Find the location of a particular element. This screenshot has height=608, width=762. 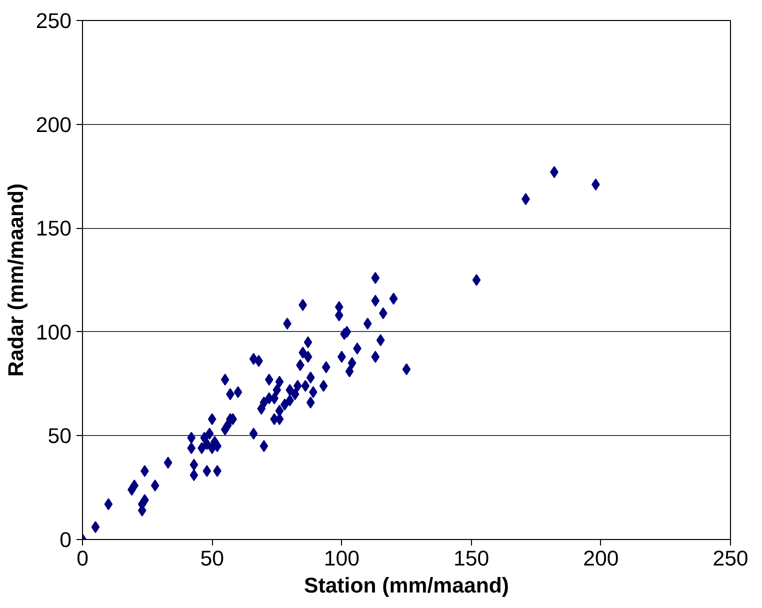

y-tick-label: 100 is located at coordinates (54, 332).